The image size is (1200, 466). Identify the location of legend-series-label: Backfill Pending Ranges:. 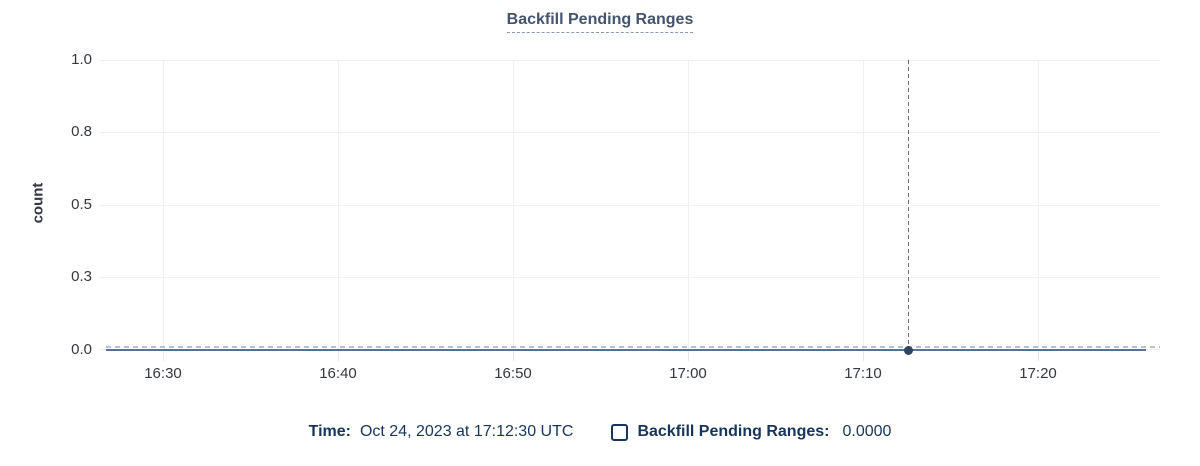
(733, 431).